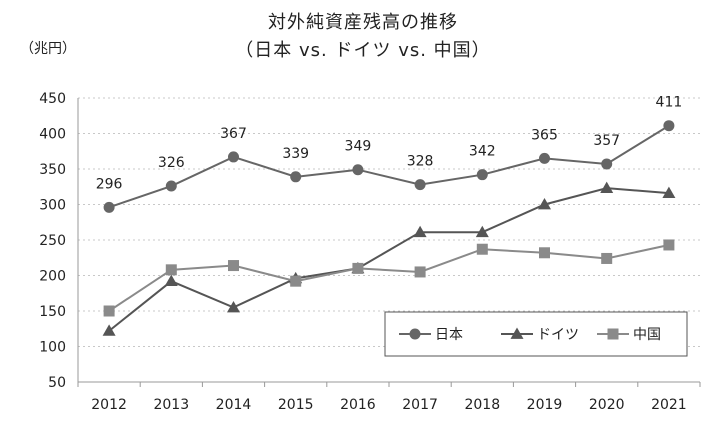 Image resolution: width=726 pixels, height=422 pixels. I want to click on data-label: 296, so click(109, 184).